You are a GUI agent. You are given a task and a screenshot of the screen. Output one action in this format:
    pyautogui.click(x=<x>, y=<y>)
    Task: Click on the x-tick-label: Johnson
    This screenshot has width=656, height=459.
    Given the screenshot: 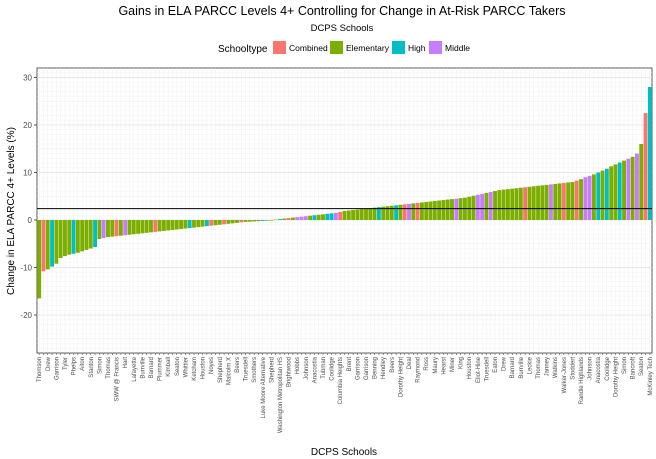 What is the action you would take?
    pyautogui.click(x=591, y=368)
    